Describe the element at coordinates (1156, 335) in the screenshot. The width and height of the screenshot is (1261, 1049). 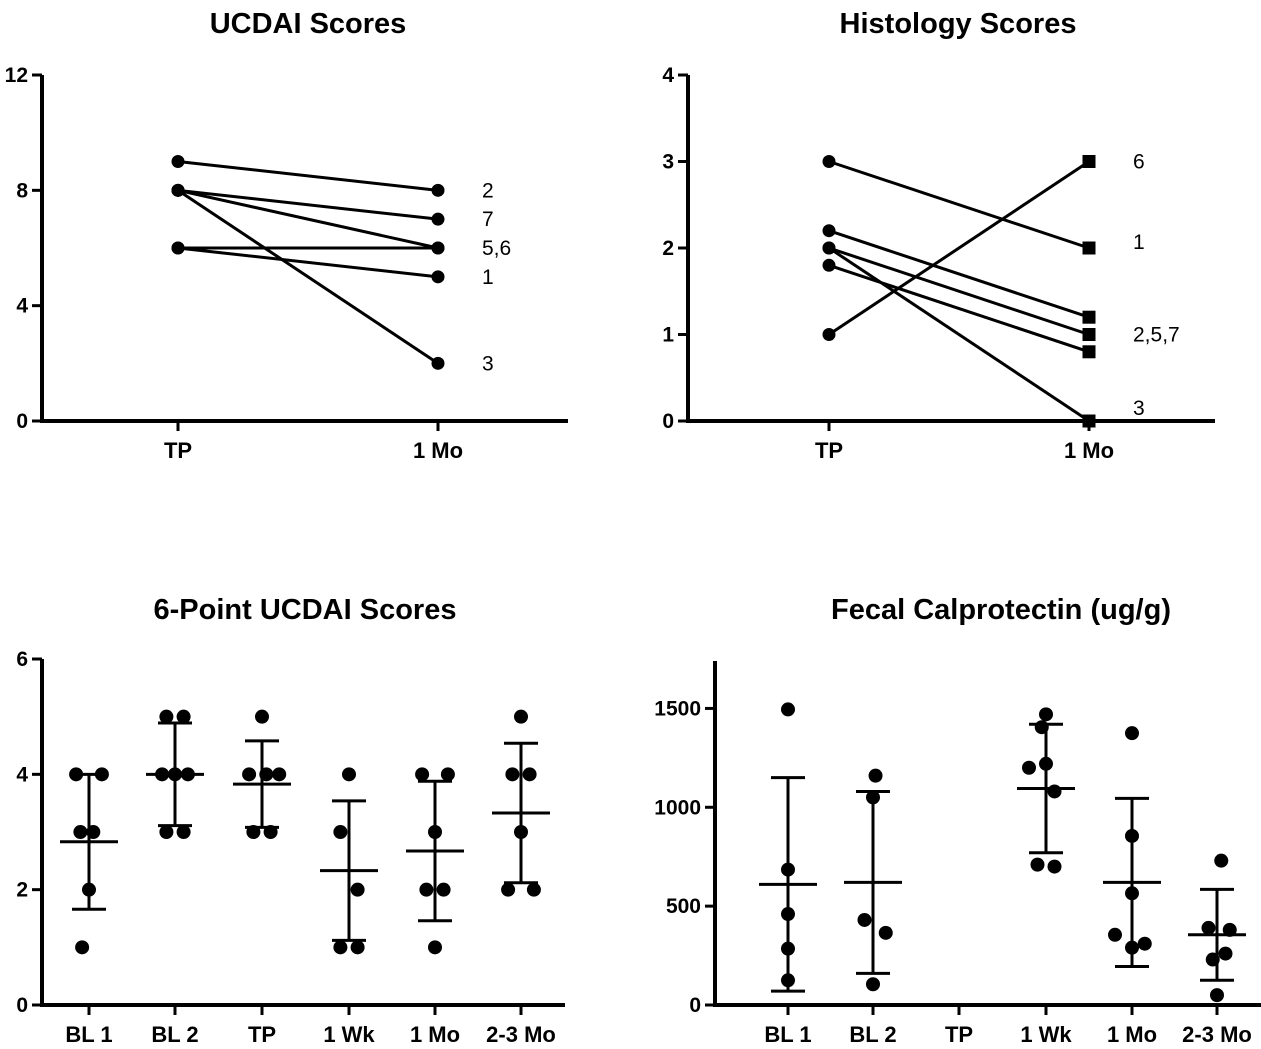
I see `series-annotation: 2,5,7` at that location.